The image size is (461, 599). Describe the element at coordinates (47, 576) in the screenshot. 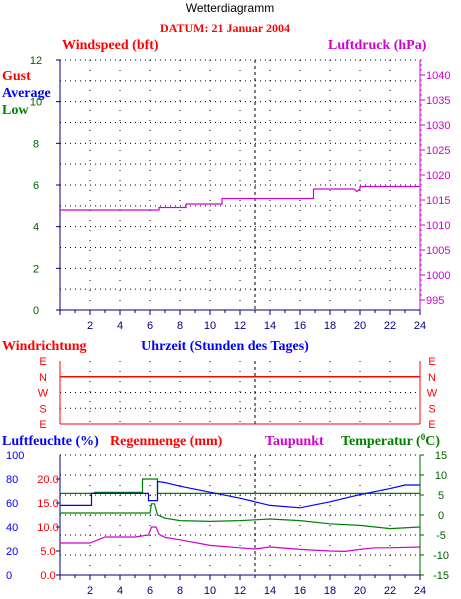

I see `rain-tick-label: 0.0` at that location.